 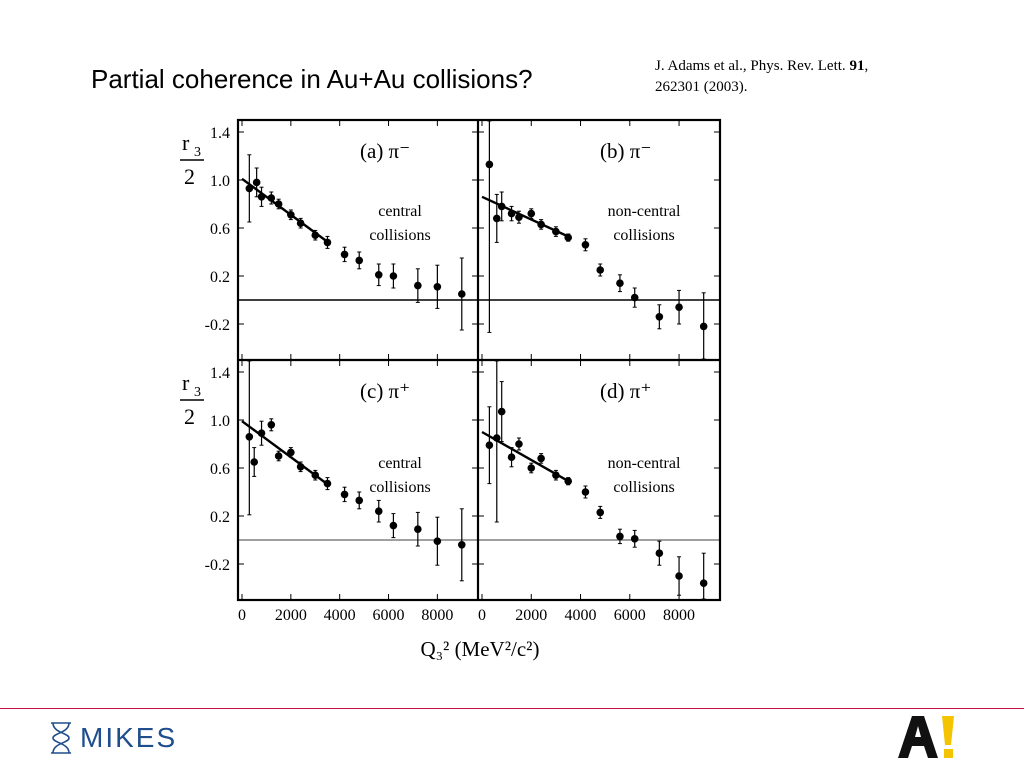 What do you see at coordinates (643, 487) in the screenshot?
I see `panel-d-annotation-line2: collisions` at bounding box center [643, 487].